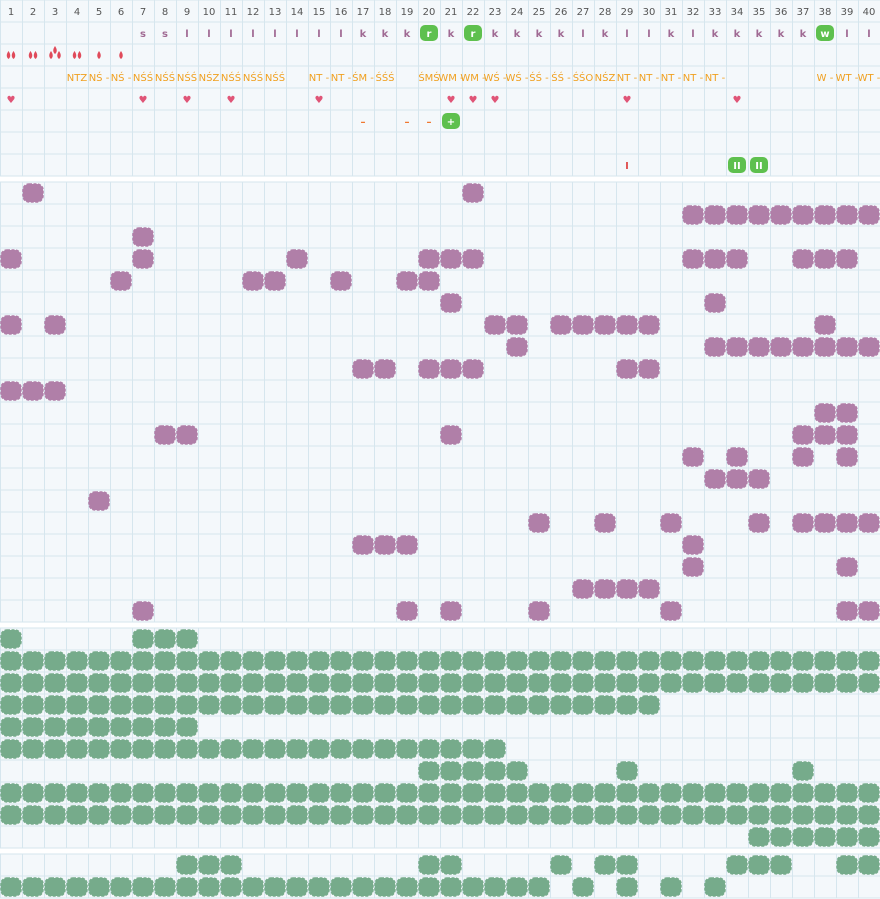 This screenshot has width=880, height=899. Describe the element at coordinates (737, 100) in the screenshot. I see `hearts-label: ♥` at that location.